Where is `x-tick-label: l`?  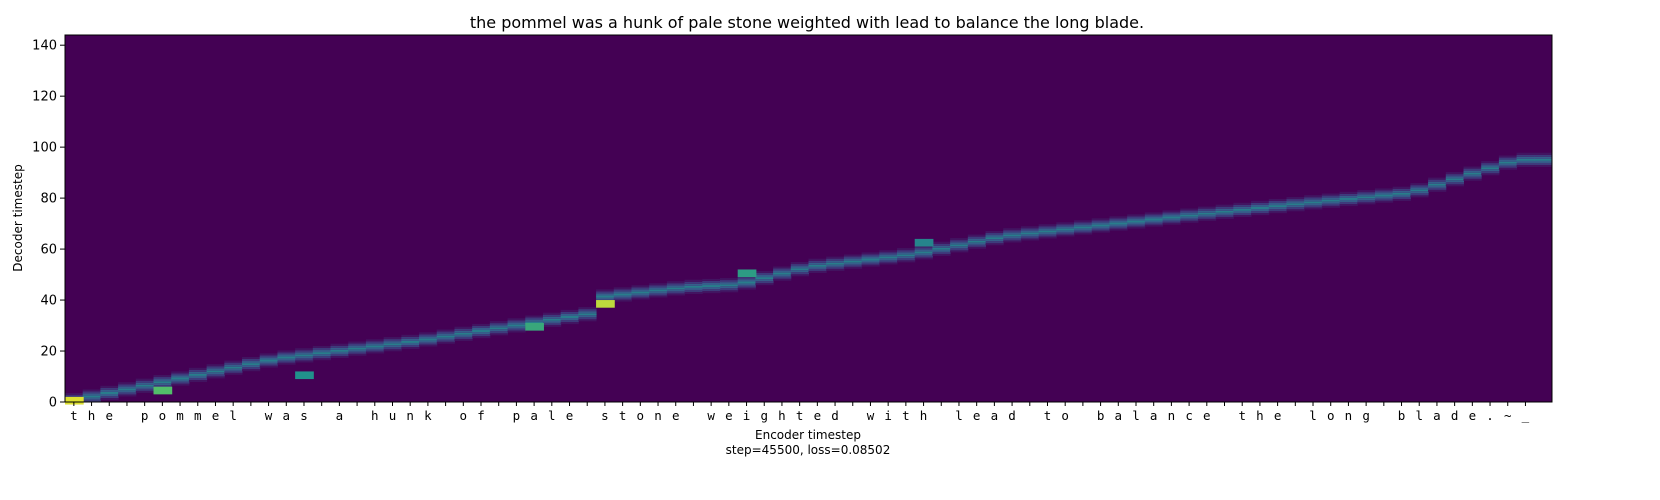 x-tick-label: l is located at coordinates (1419, 415).